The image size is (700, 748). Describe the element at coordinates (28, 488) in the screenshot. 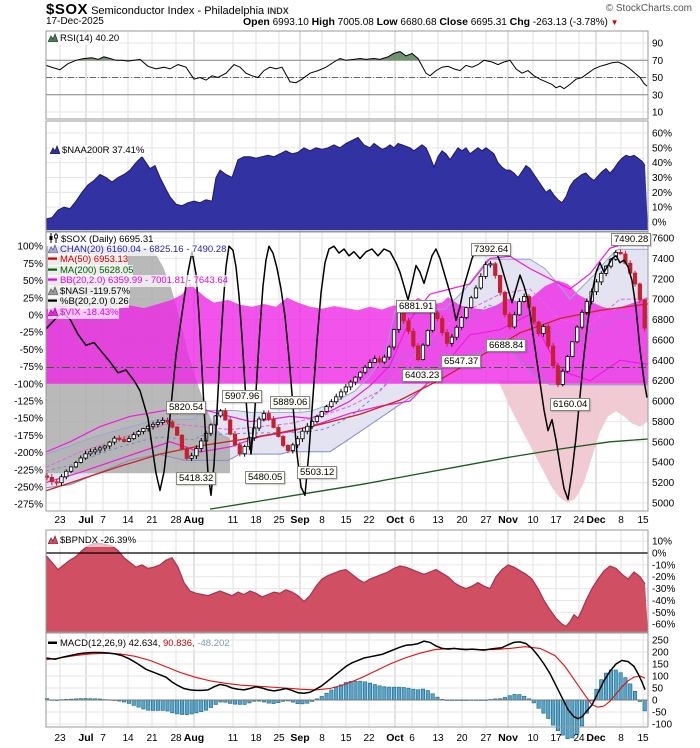

I see `percent-y-tick: -250%` at that location.